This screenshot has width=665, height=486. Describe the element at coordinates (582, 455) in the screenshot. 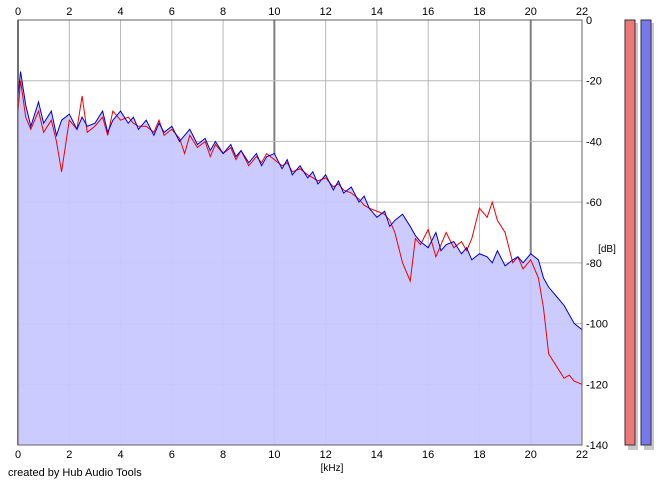

I see `x-tick-label-bottom: 22` at that location.